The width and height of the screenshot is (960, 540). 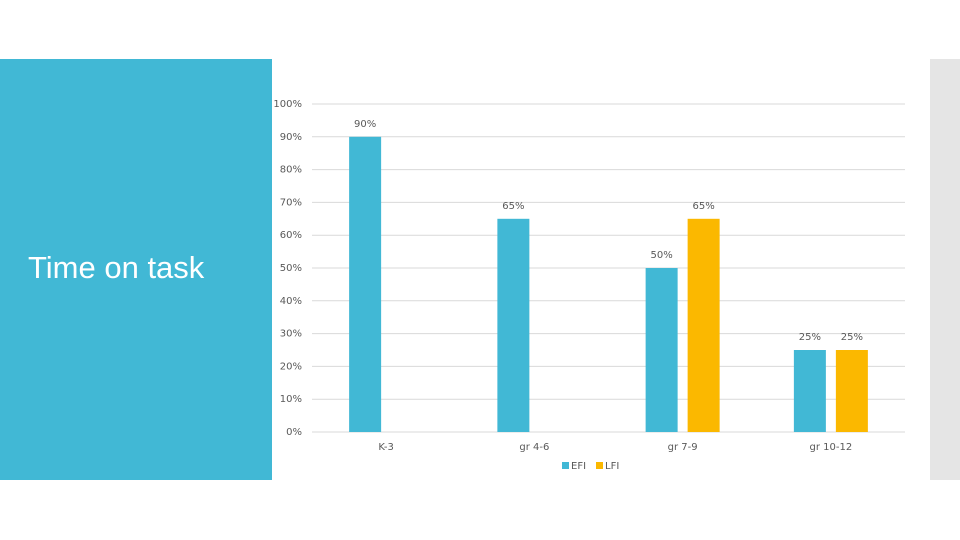 What do you see at coordinates (612, 466) in the screenshot?
I see `legend-label: LFI` at bounding box center [612, 466].